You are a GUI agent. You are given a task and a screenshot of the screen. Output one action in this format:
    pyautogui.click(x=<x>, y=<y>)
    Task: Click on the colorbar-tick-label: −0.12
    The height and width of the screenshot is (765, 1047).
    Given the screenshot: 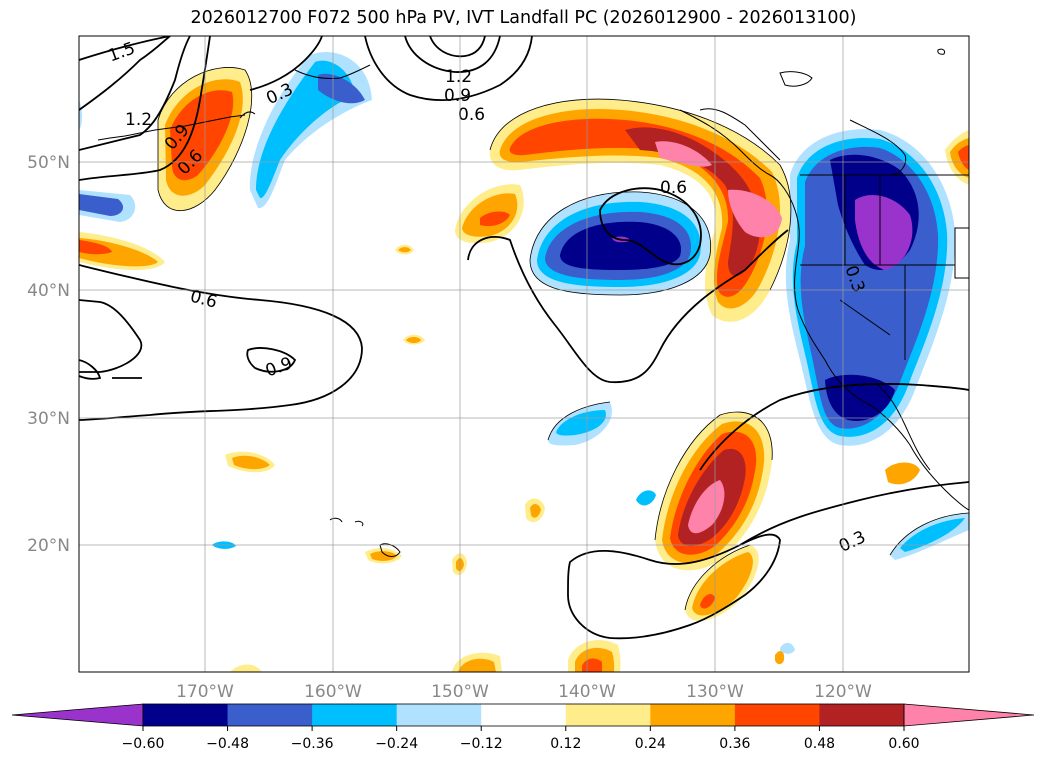 What is the action you would take?
    pyautogui.click(x=481, y=744)
    